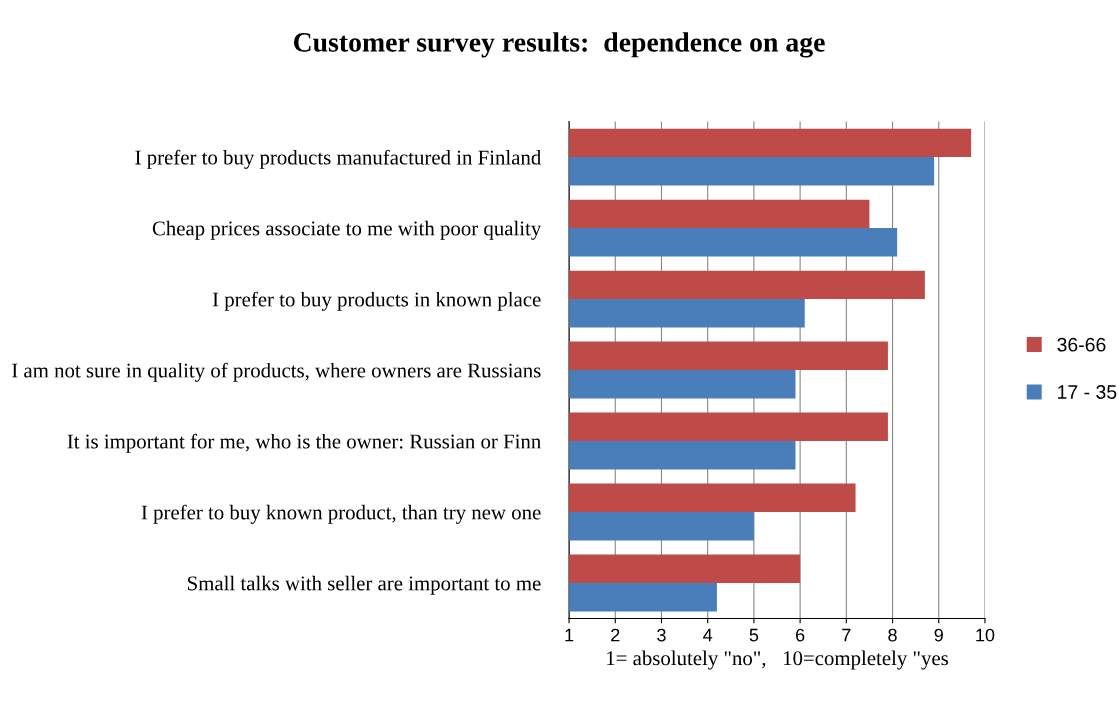 The image size is (1118, 715). I want to click on x-tick-label: 6, so click(800, 635).